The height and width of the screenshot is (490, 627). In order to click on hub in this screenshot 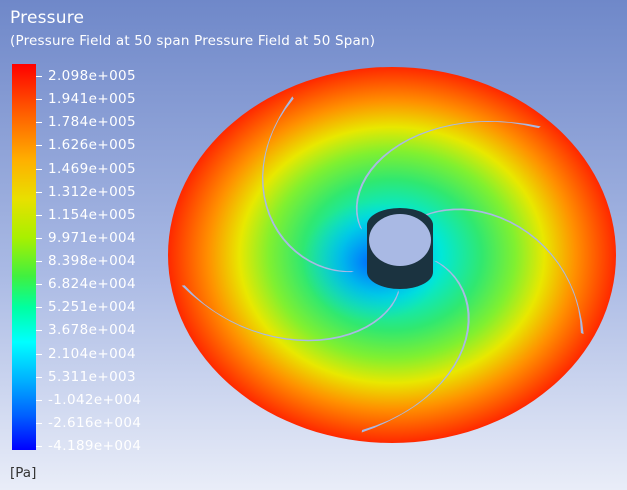, I will do `click(400, 248)`.